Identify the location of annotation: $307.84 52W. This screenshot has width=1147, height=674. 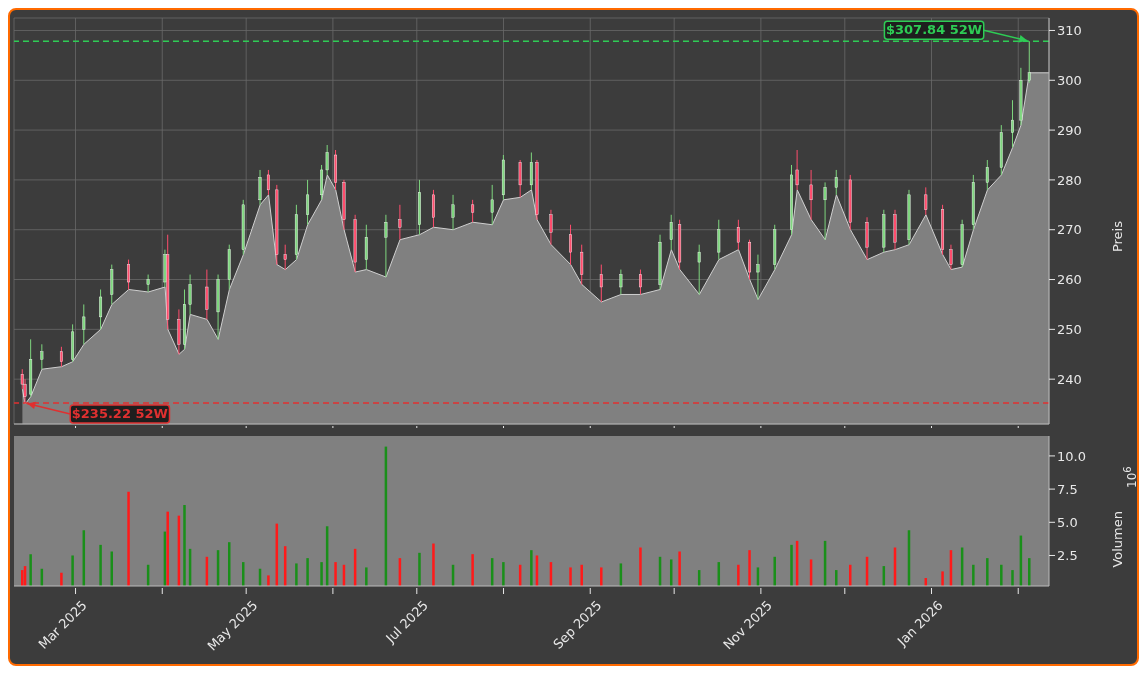
(934, 30).